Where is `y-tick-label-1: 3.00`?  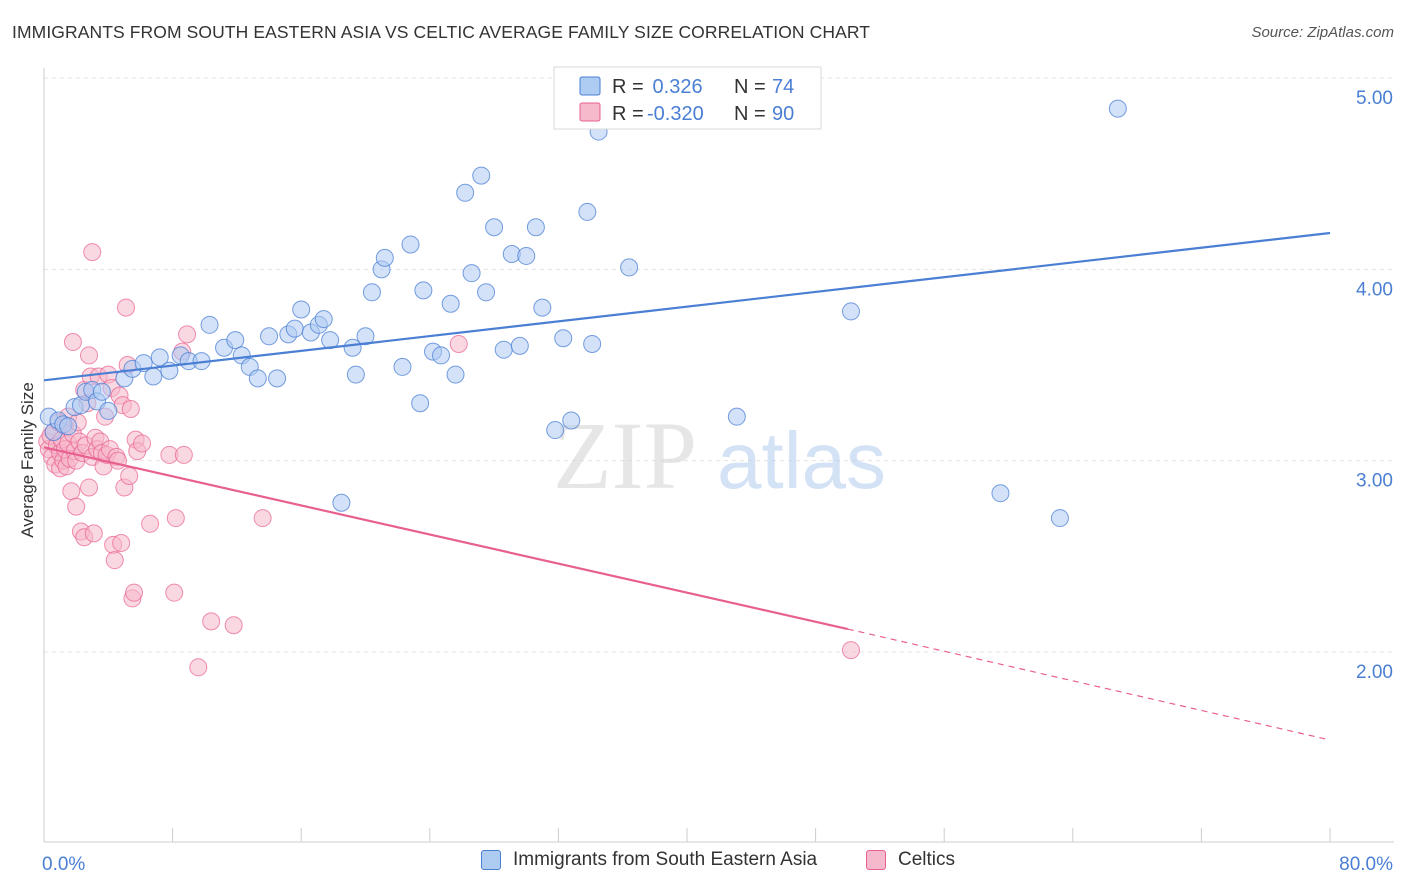
y-tick-label-1: 3.00 is located at coordinates (1374, 481).